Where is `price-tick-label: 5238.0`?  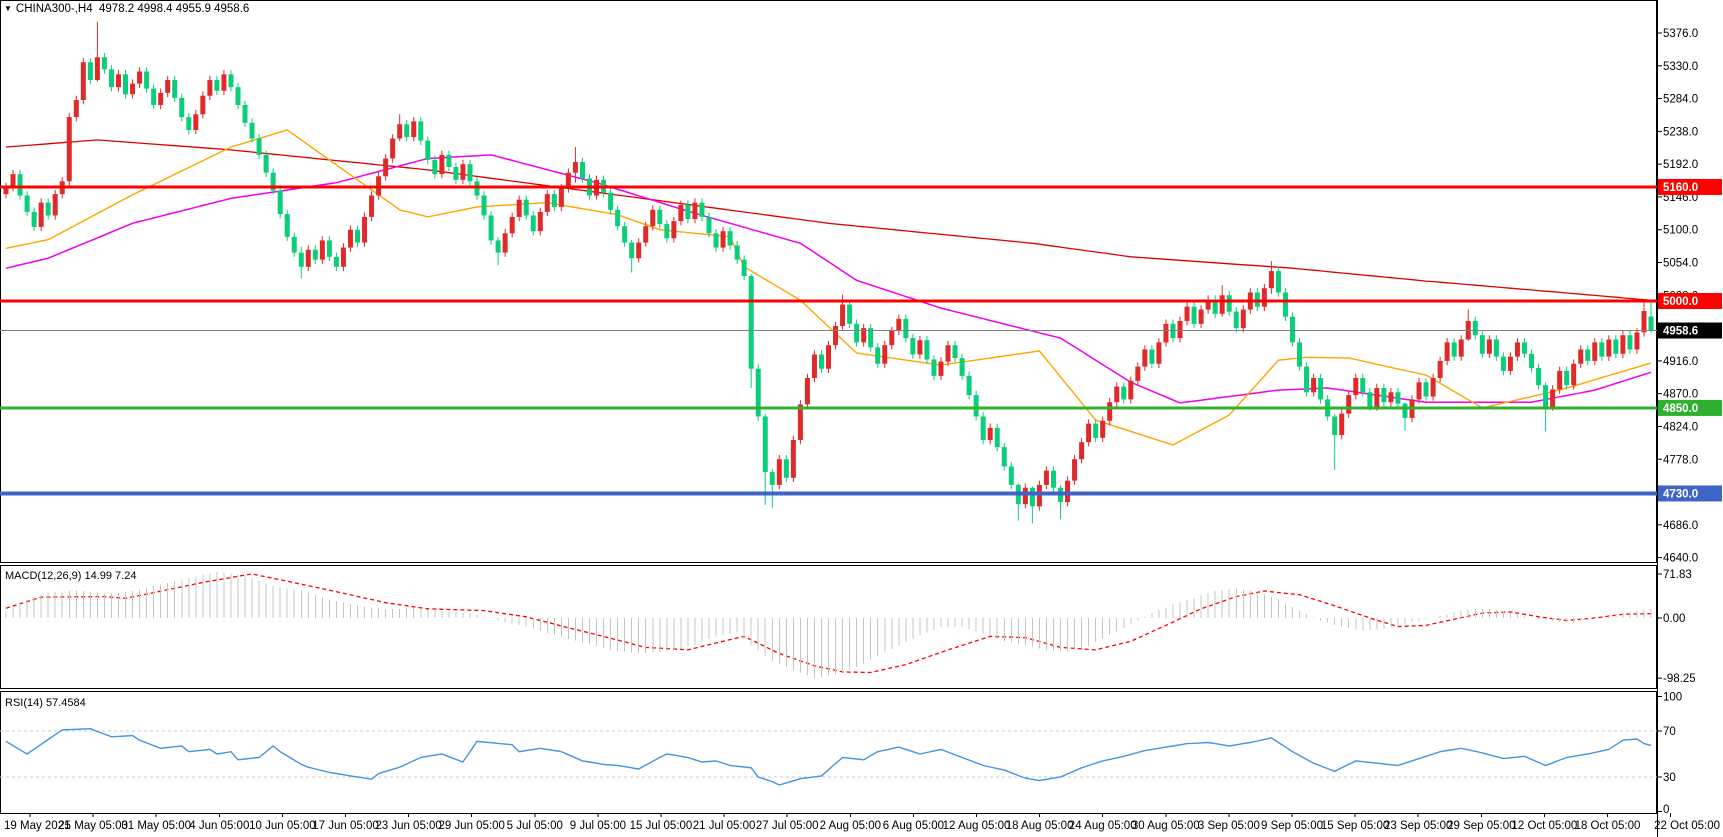
price-tick-label: 5238.0 is located at coordinates (1680, 132).